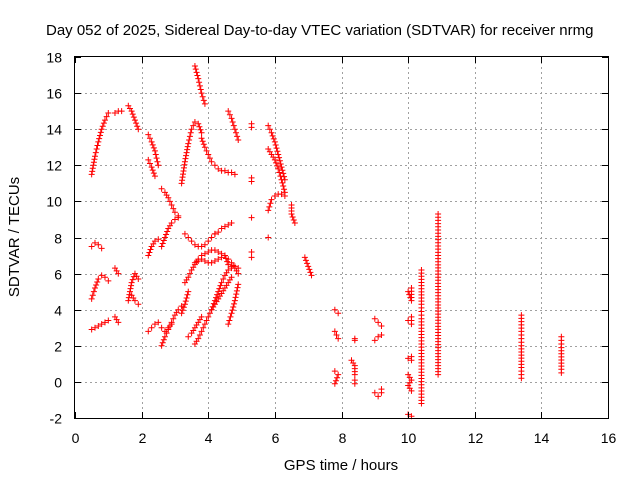  What do you see at coordinates (410, 382) in the screenshot?
I see `series-sat-bb` at bounding box center [410, 382].